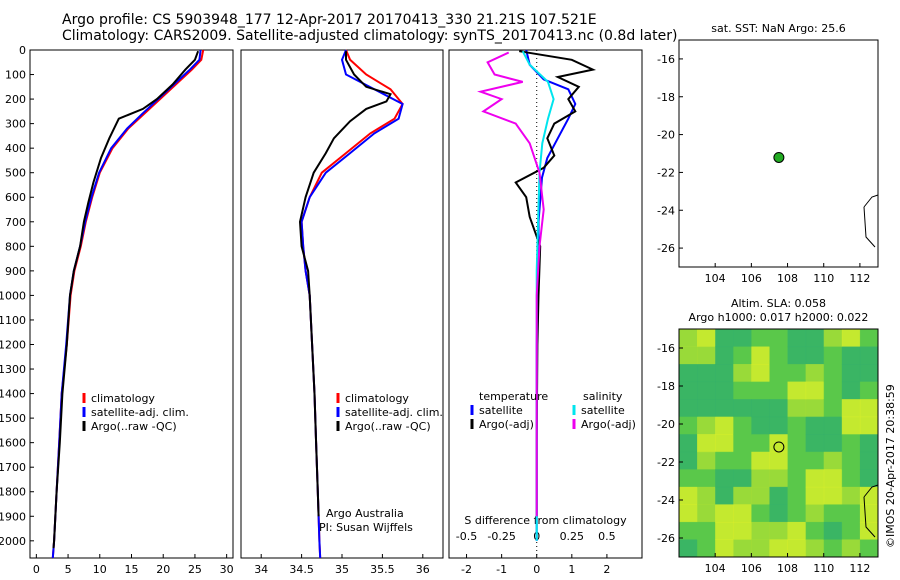 The height and width of the screenshot is (580, 900). I want to click on temperature-ytick-label: 600, so click(15, 197).